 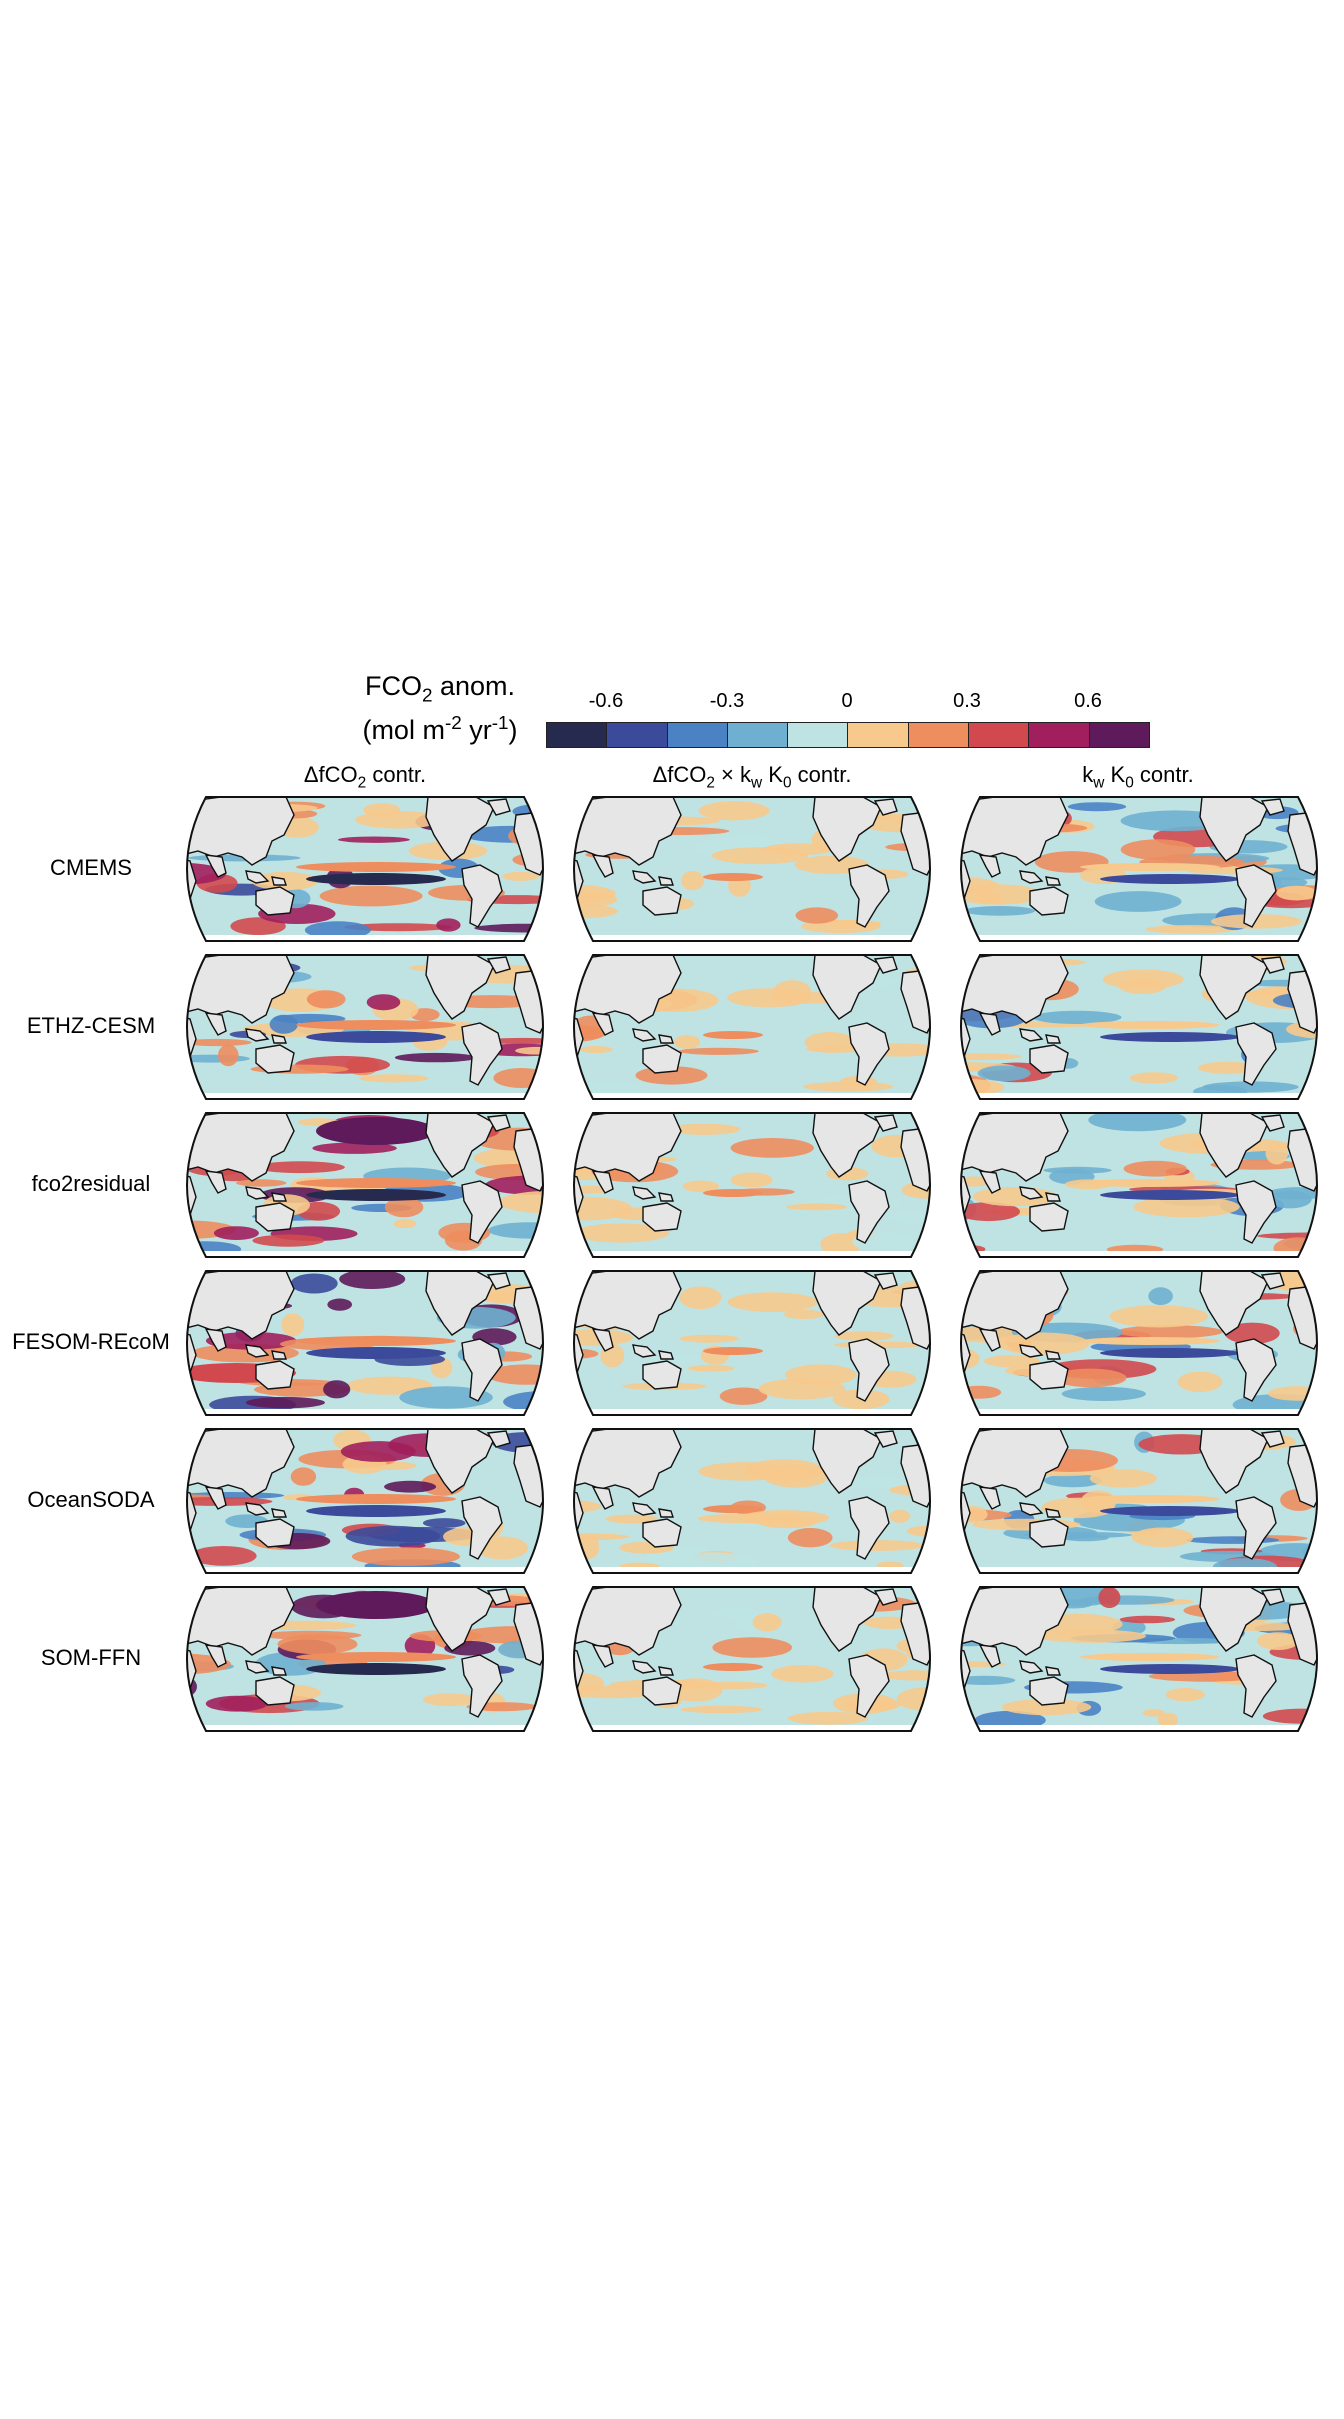 I want to click on colorbar-tick-label: 0.6, so click(x=1088, y=701).